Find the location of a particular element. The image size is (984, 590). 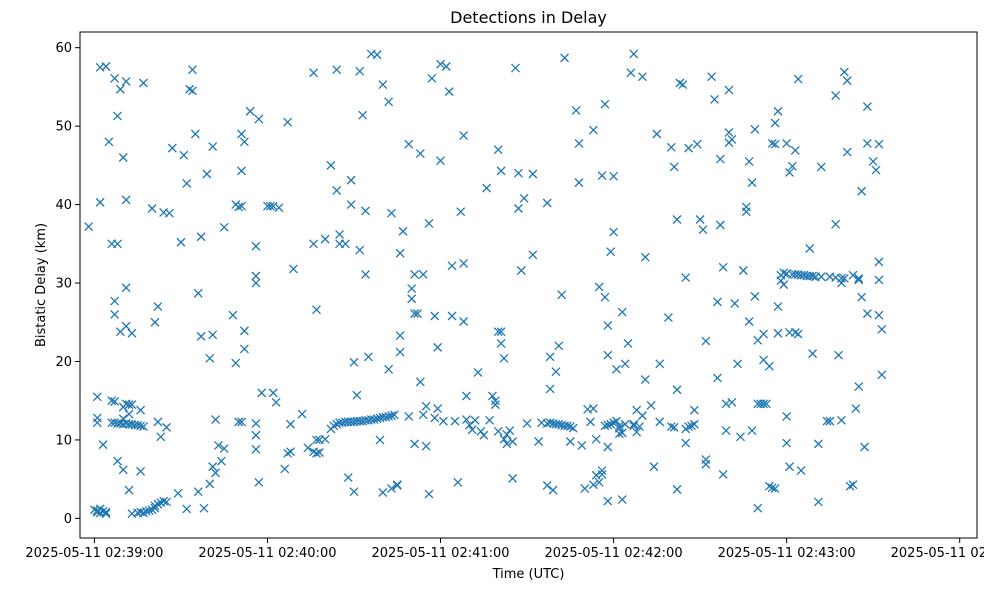

x-tick-label: 2025-05-11 02:42:00 is located at coordinates (614, 553).